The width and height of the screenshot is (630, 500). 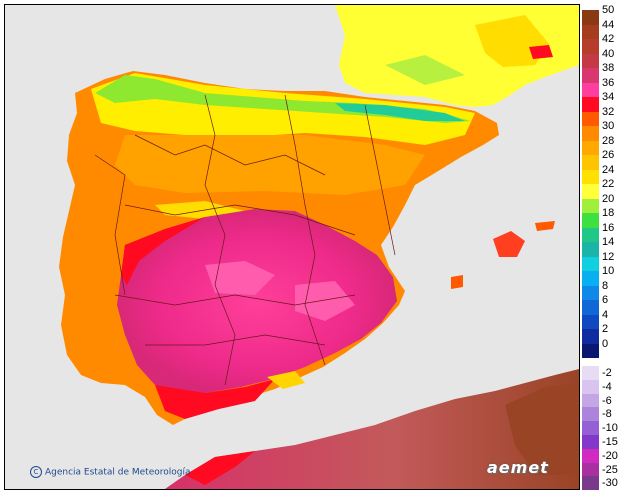 What do you see at coordinates (608, 140) in the screenshot?
I see `legend-label: 28` at bounding box center [608, 140].